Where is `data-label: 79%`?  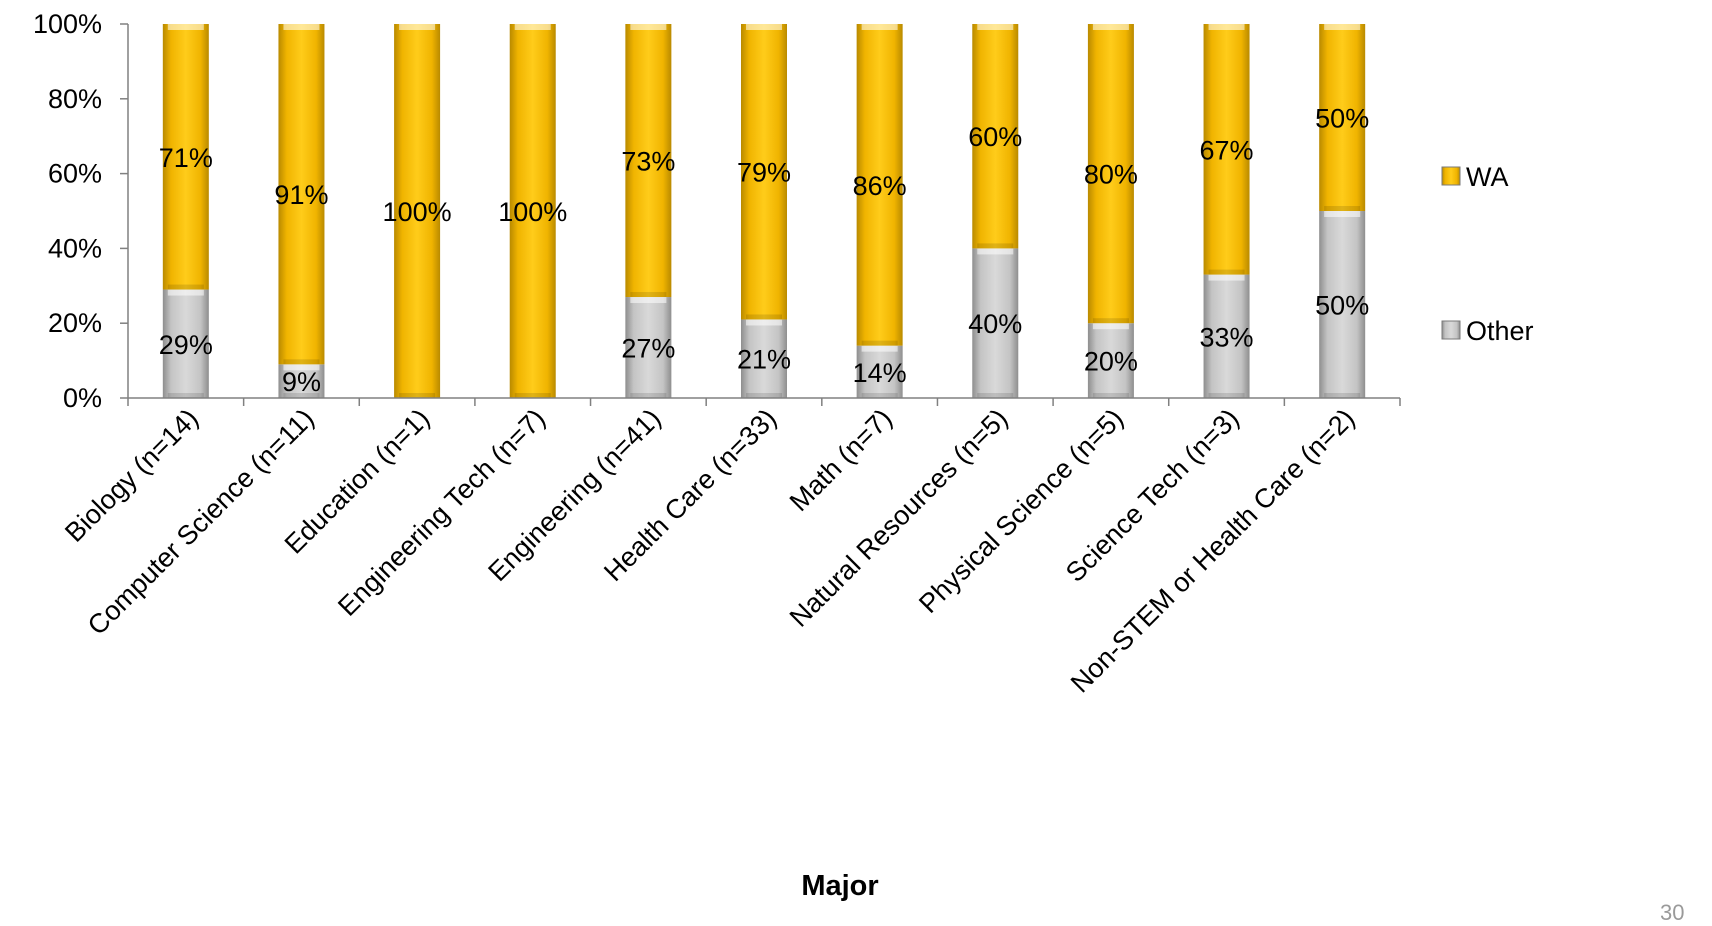 data-label: 79% is located at coordinates (764, 173).